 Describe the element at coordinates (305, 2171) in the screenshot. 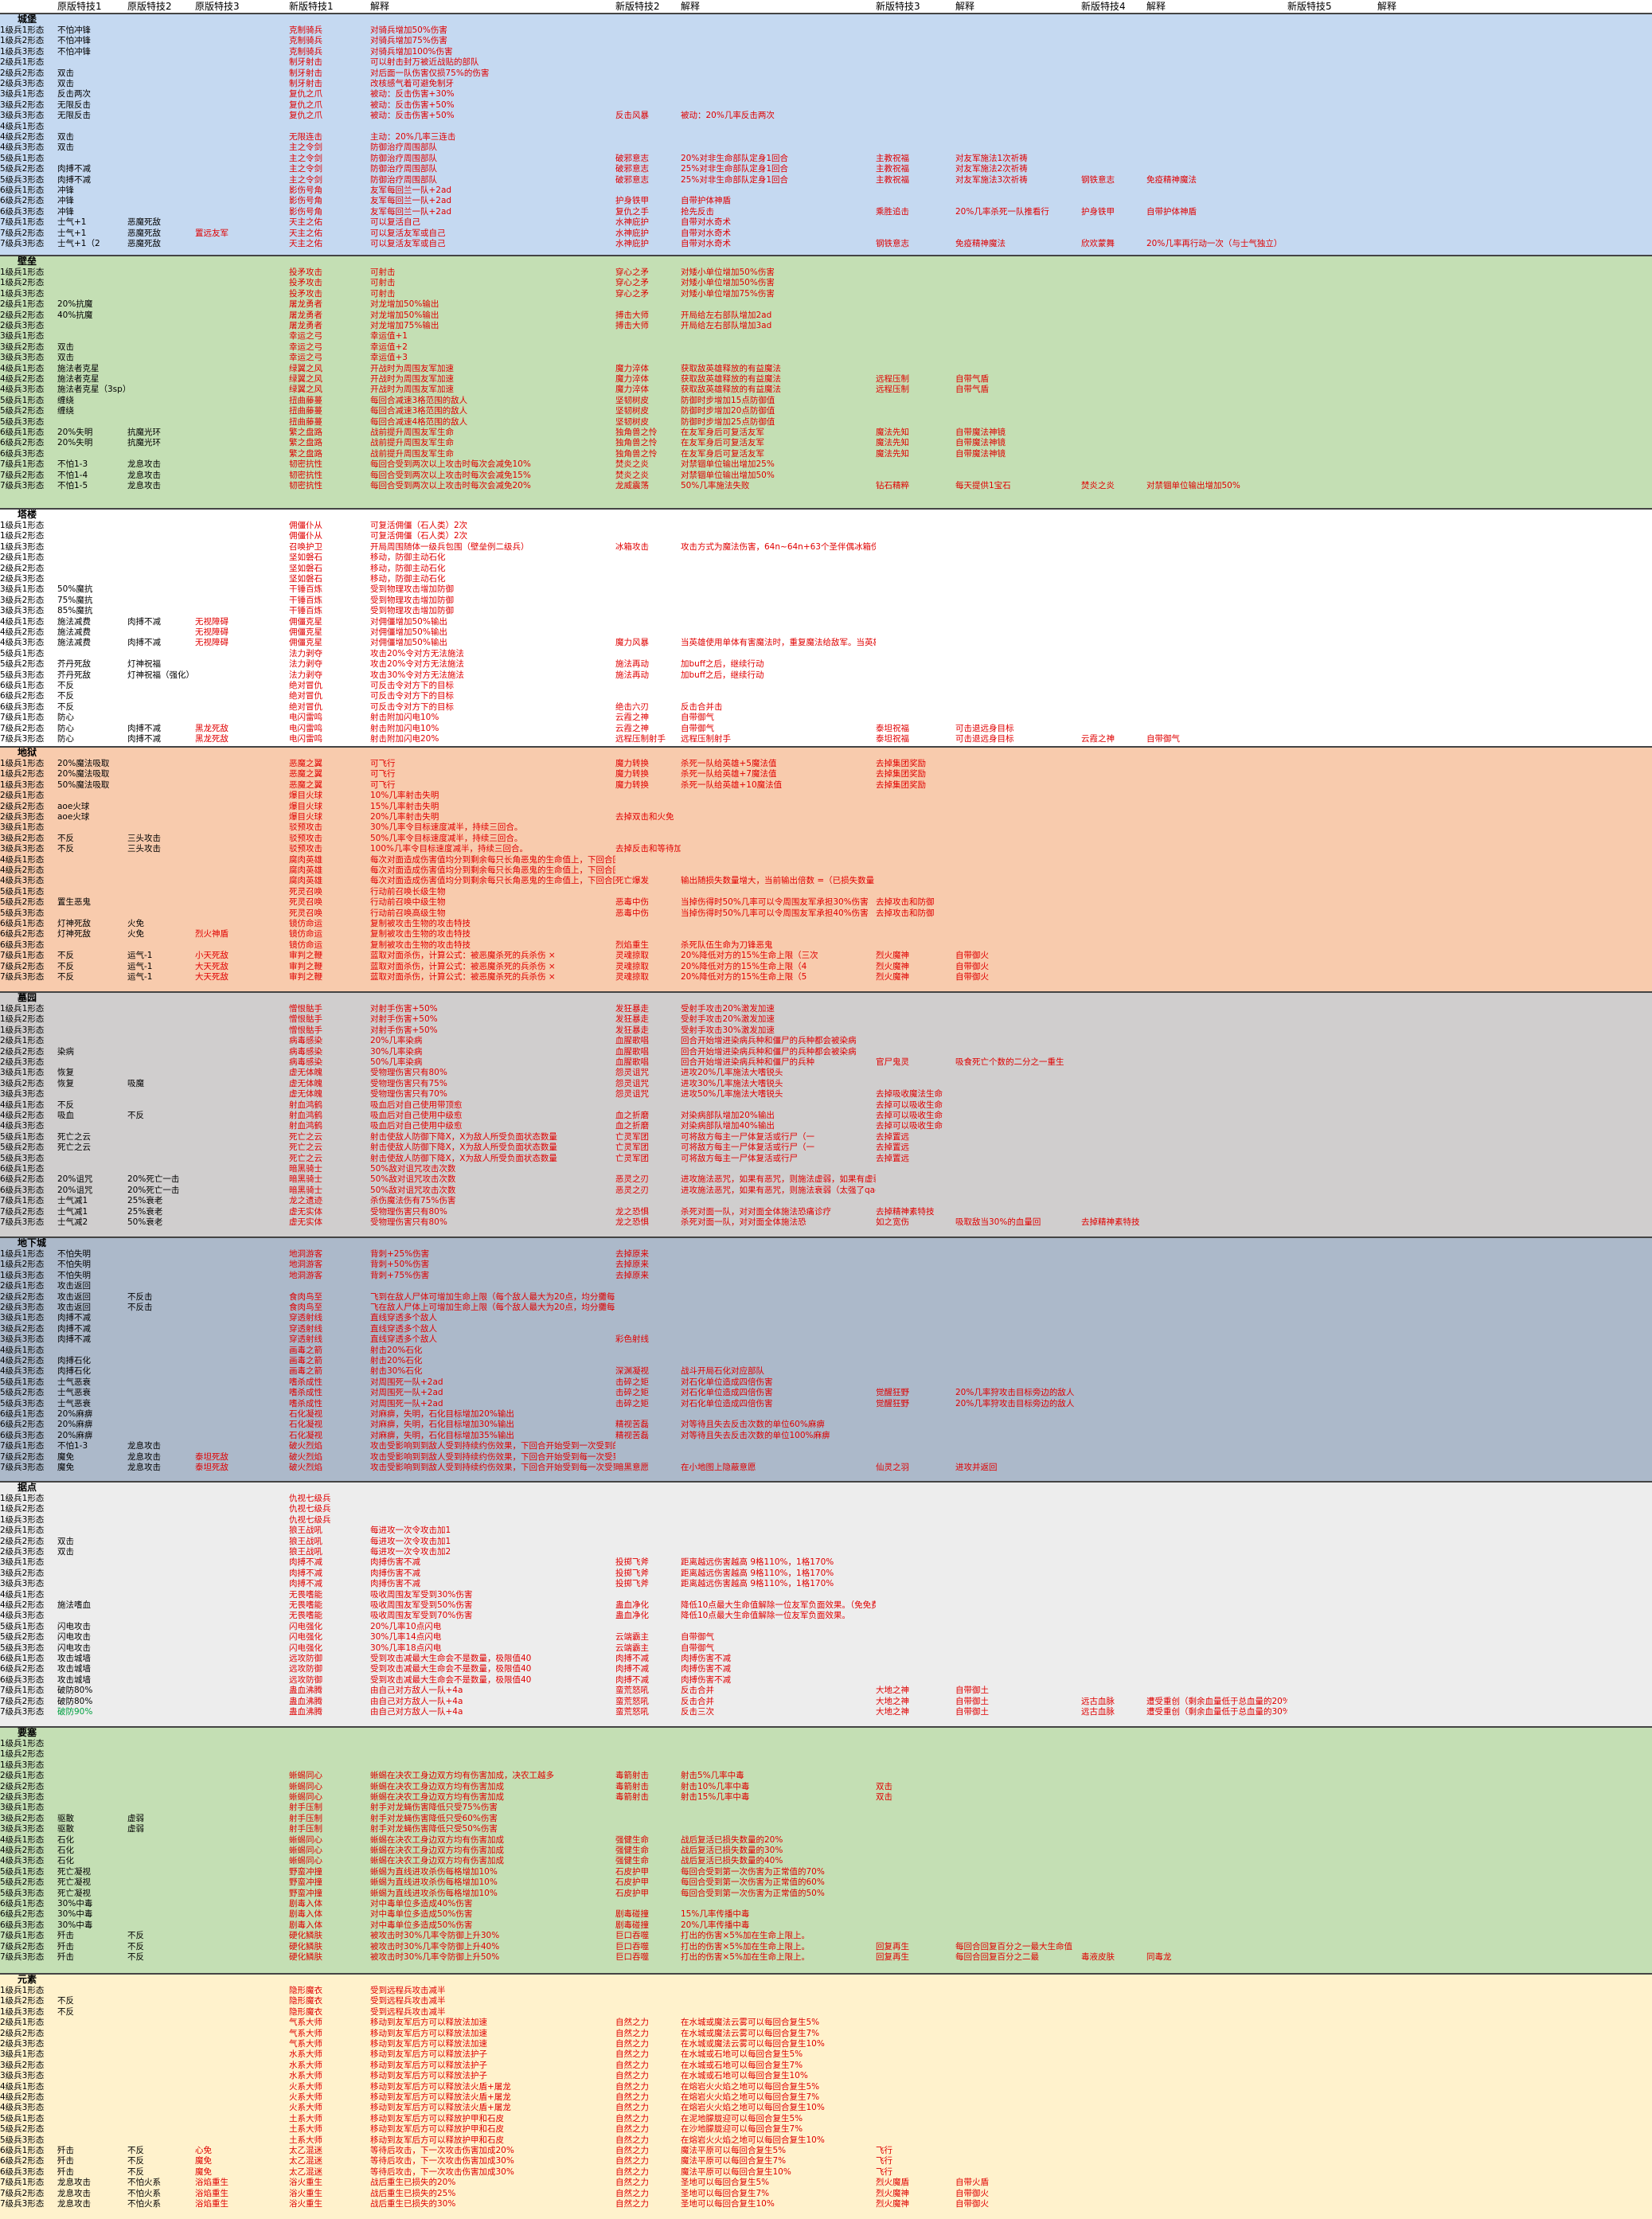

I see `table-cell: 太乙混迷` at that location.